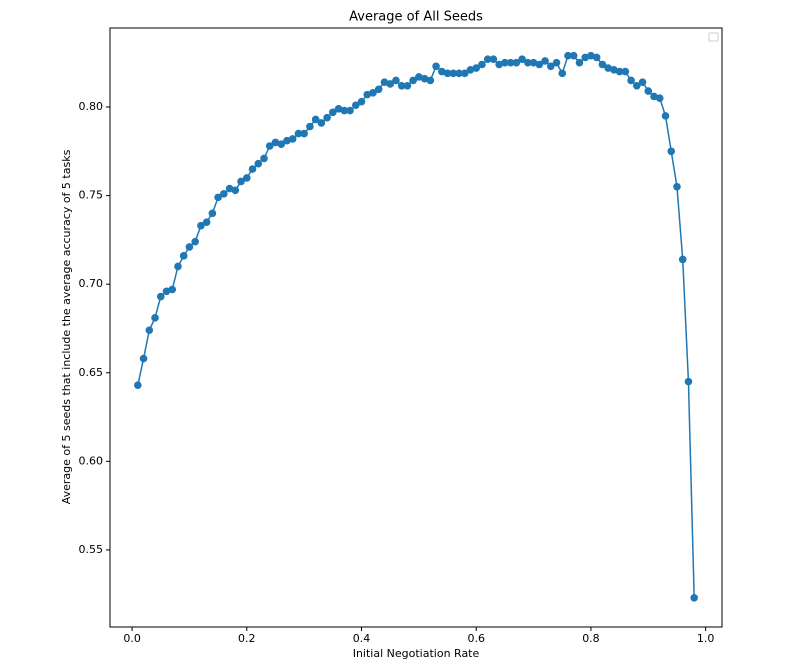  Describe the element at coordinates (132, 638) in the screenshot. I see `x-tick-label: 0.0` at that location.